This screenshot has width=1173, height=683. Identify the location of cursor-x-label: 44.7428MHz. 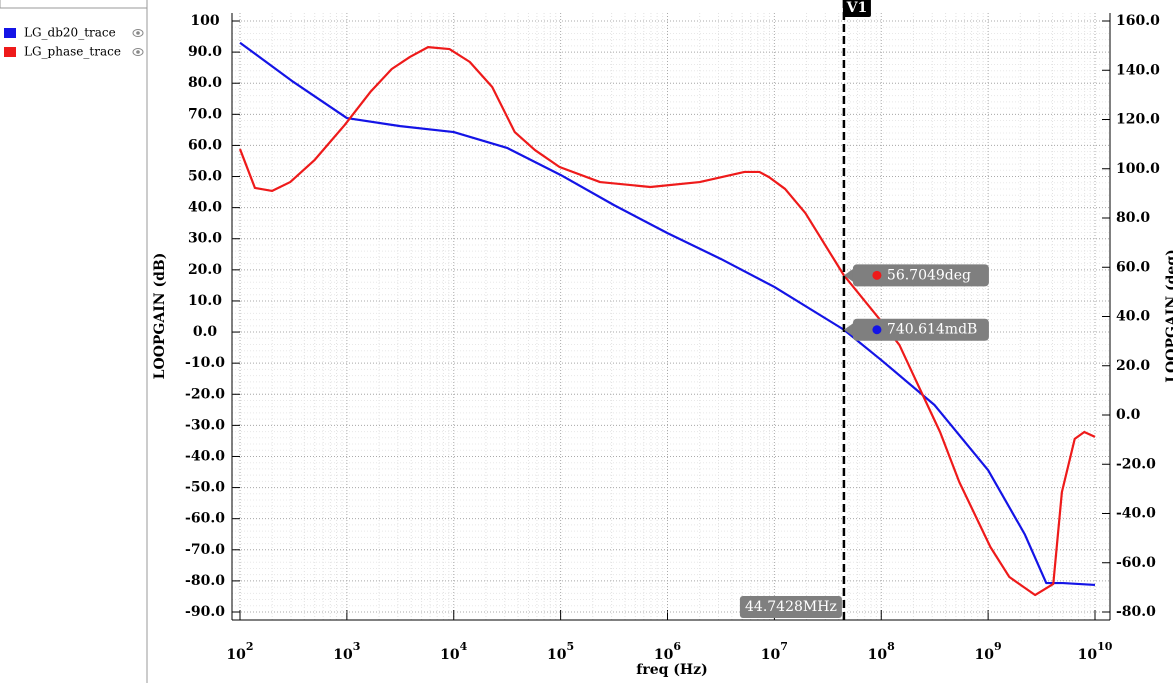
(791, 607).